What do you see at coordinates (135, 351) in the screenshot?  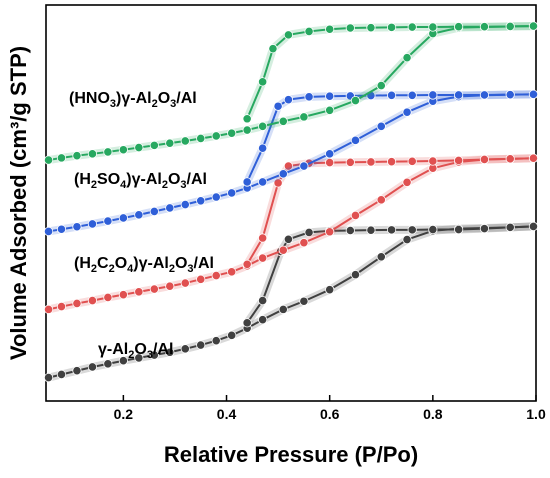 I see `series-label: γ-Al2O3/Al` at bounding box center [135, 351].